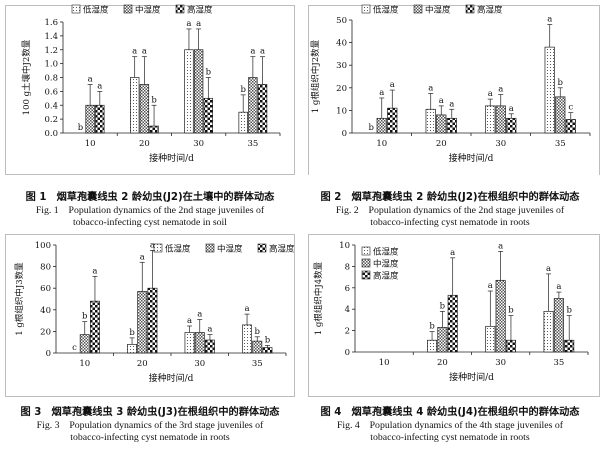 The image size is (600, 464). I want to click on y-tick-label: 0.0, so click(51, 134).